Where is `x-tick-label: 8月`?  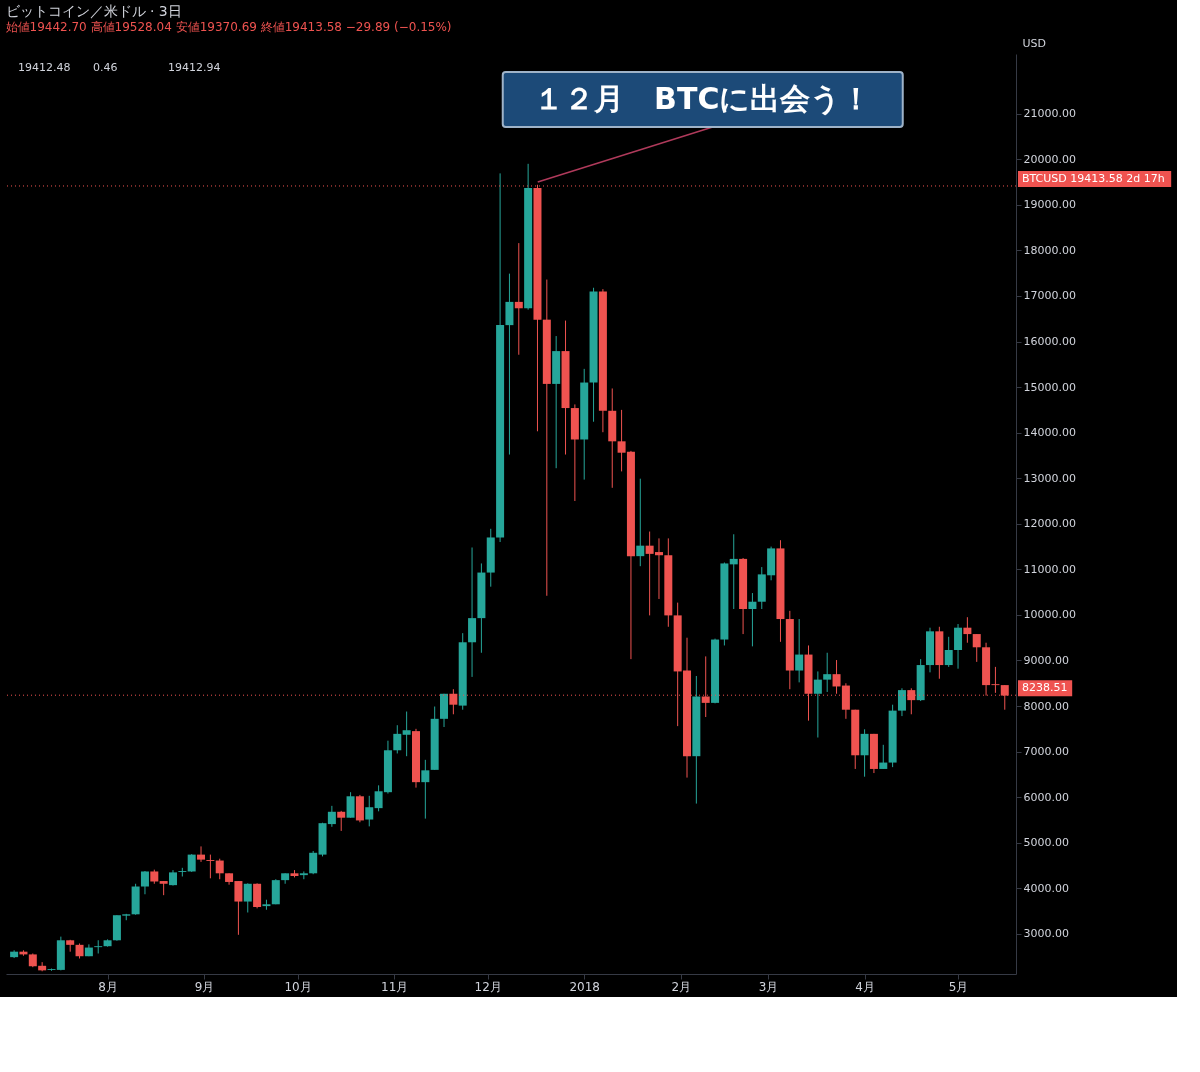 x-tick-label: 8月 is located at coordinates (108, 986).